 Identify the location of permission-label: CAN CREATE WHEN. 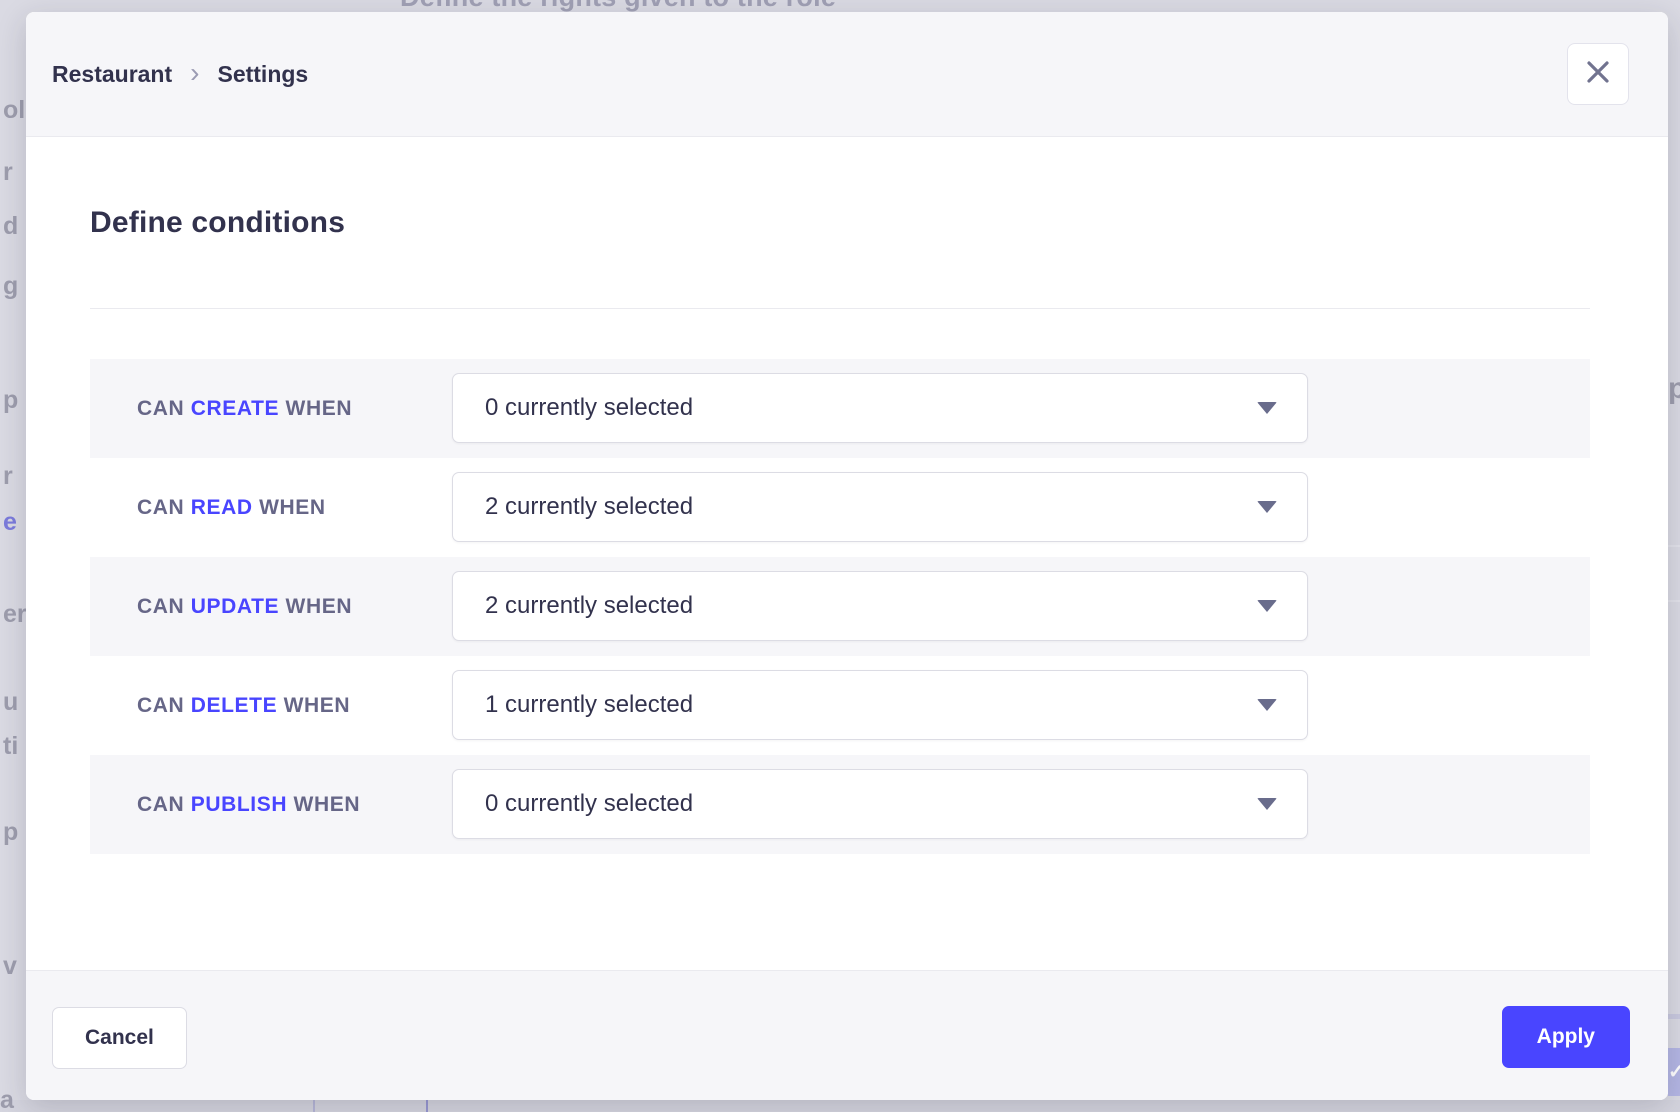
(244, 408).